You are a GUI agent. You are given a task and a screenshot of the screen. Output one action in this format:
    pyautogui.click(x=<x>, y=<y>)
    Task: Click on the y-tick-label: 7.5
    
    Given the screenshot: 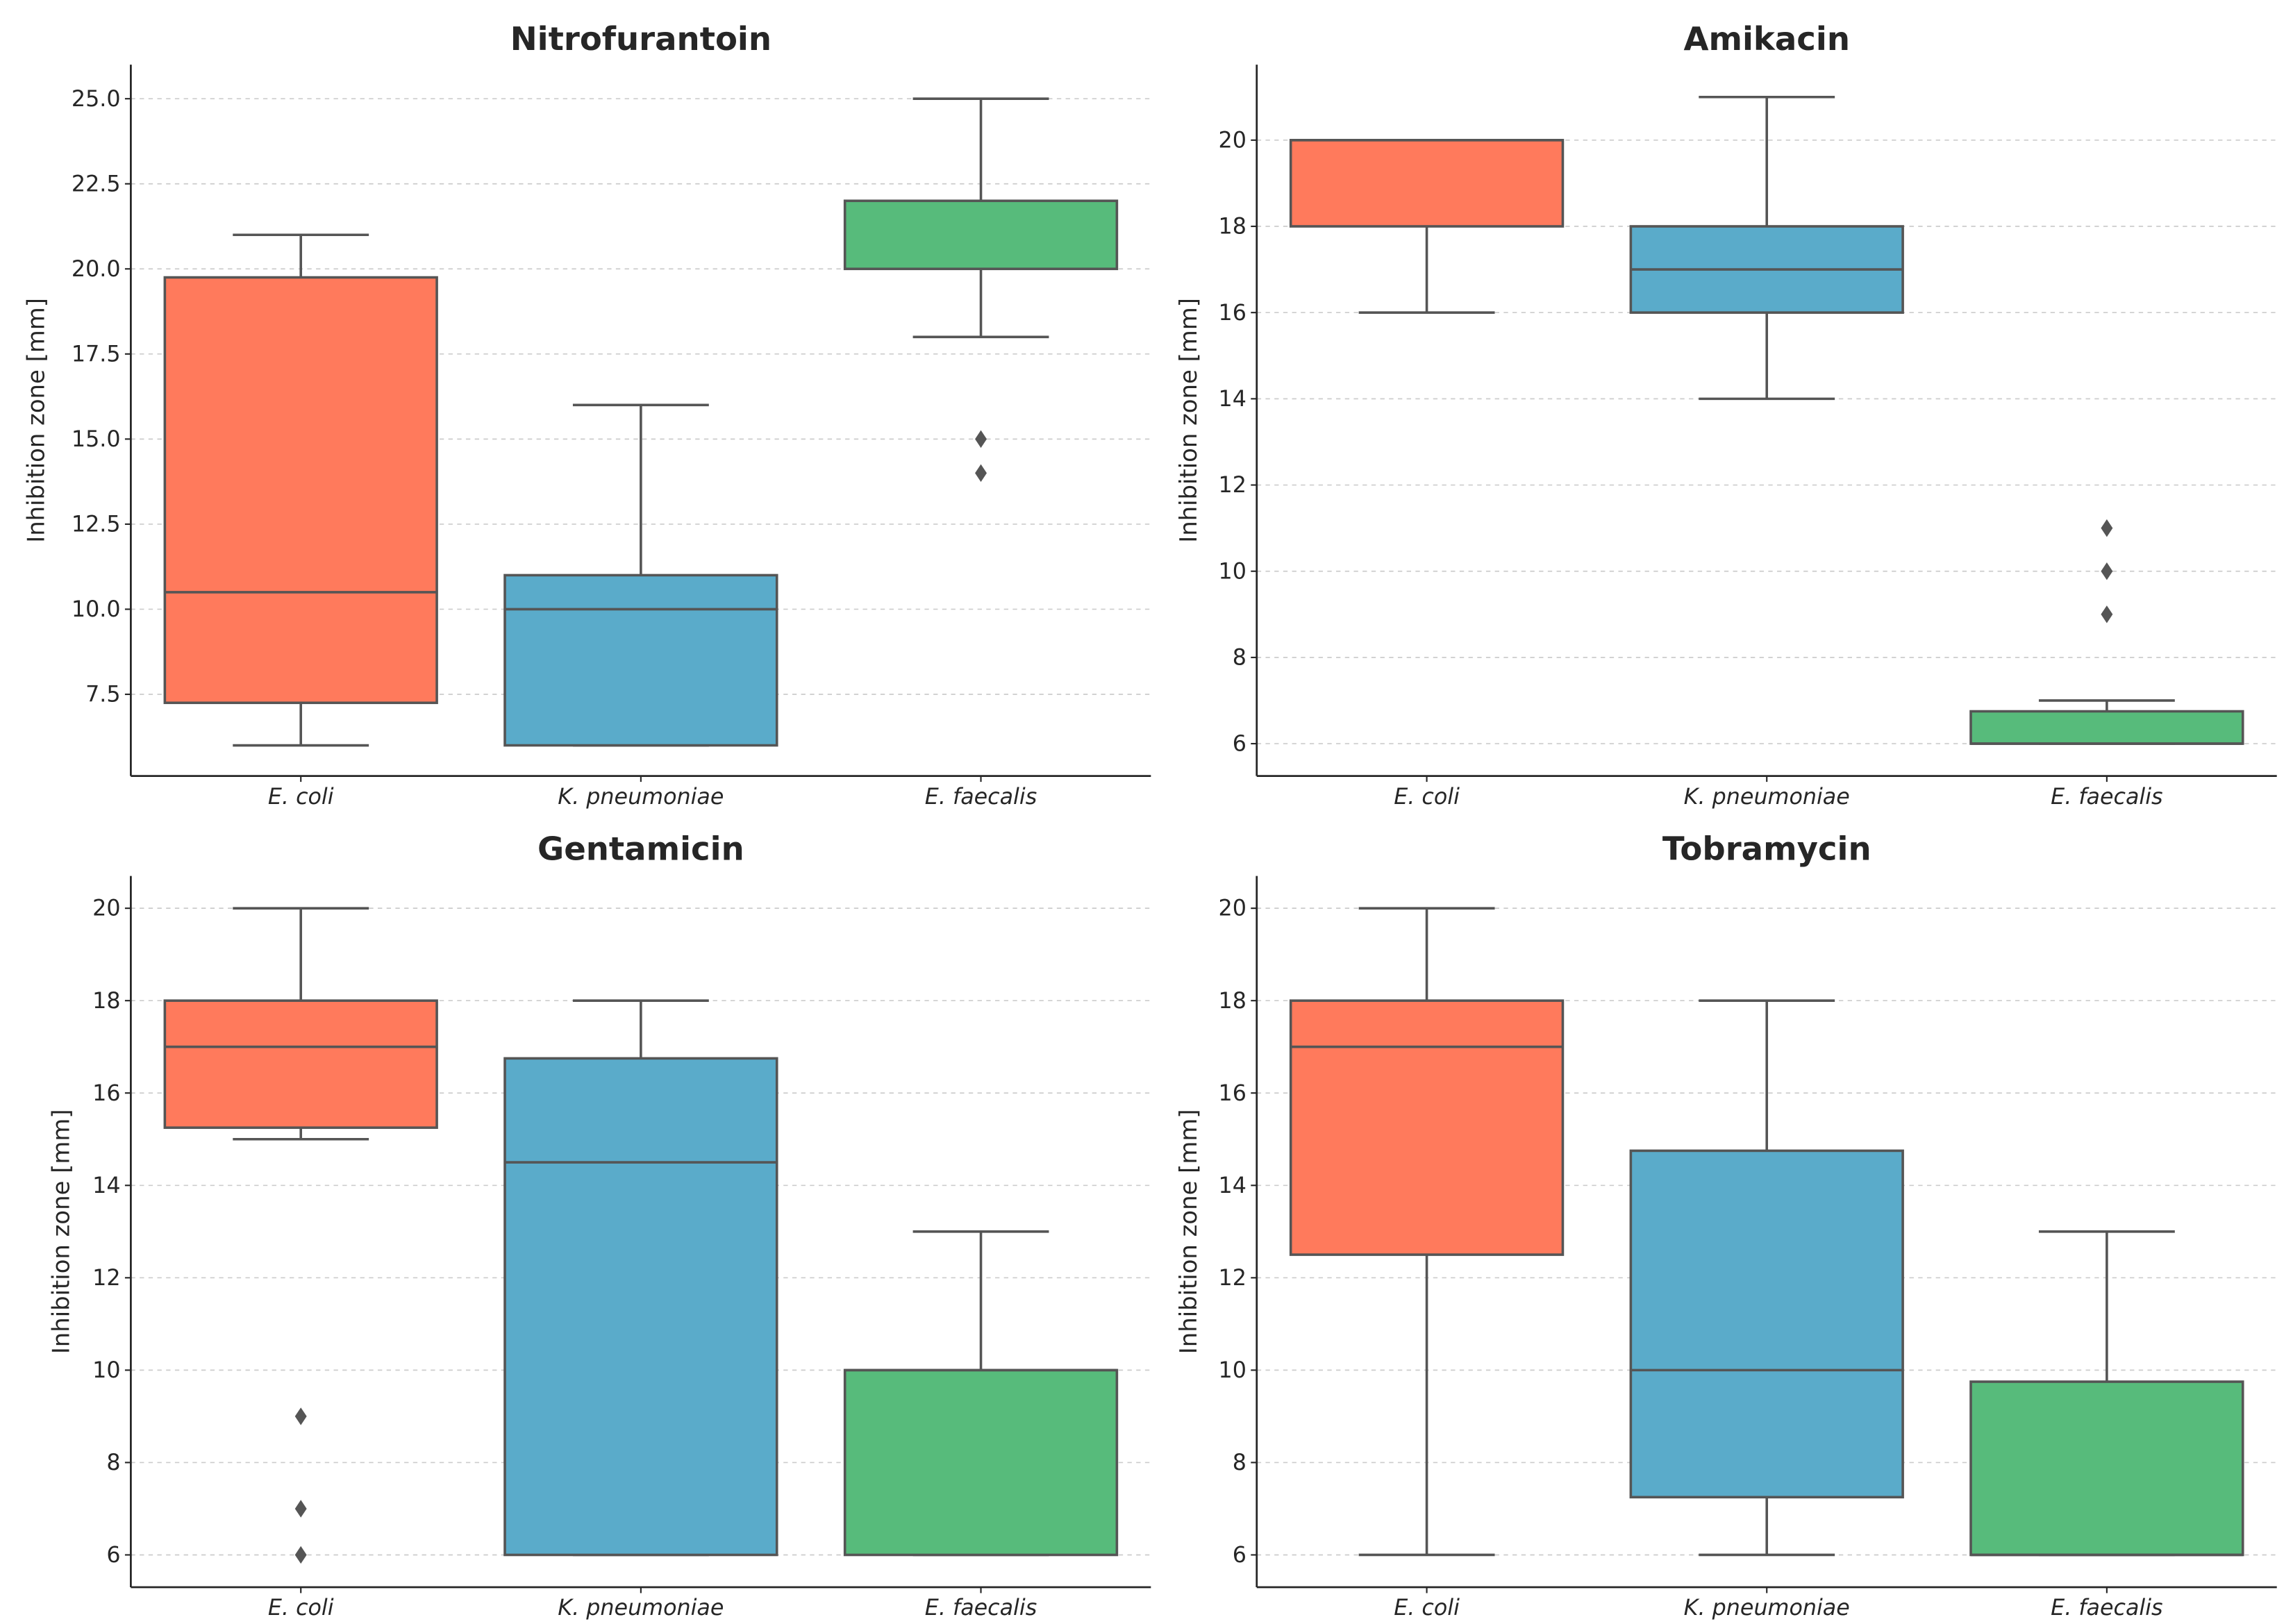 What is the action you would take?
    pyautogui.click(x=102, y=695)
    